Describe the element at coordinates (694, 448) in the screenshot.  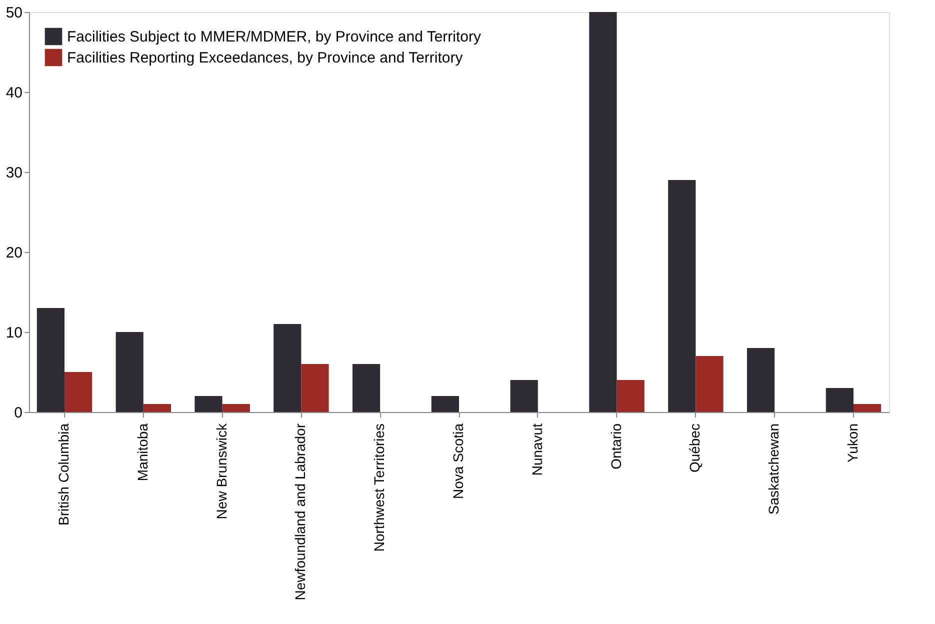
I see `x-tick-label: Québec` at that location.